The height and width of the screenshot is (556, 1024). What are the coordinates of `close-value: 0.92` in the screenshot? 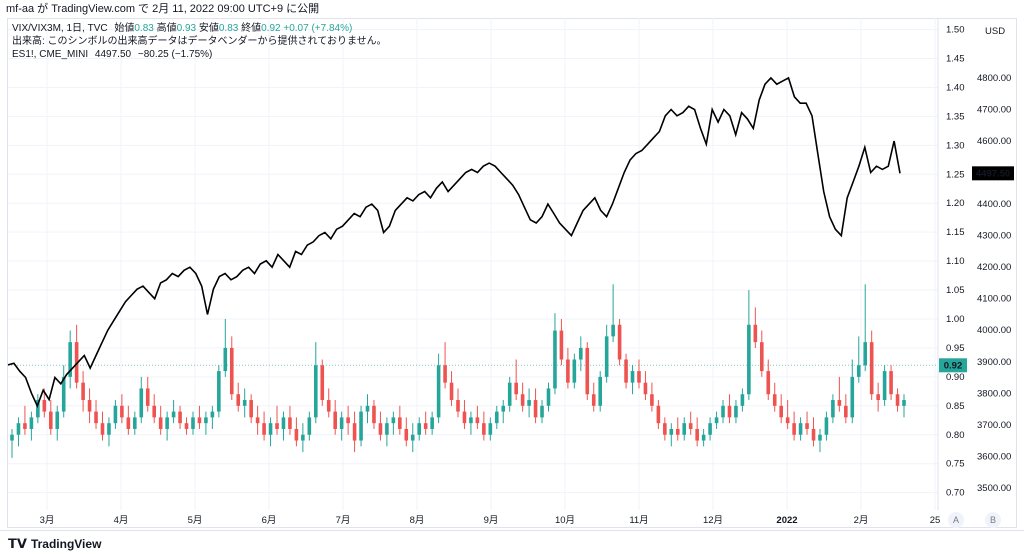 It's located at (271, 28).